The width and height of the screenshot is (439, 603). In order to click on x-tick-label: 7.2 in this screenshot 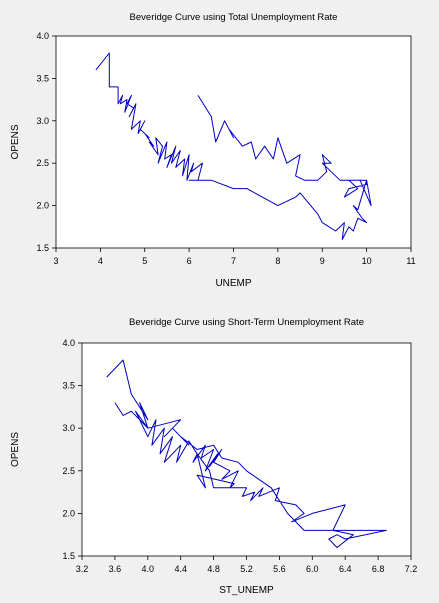, I will do `click(411, 569)`.